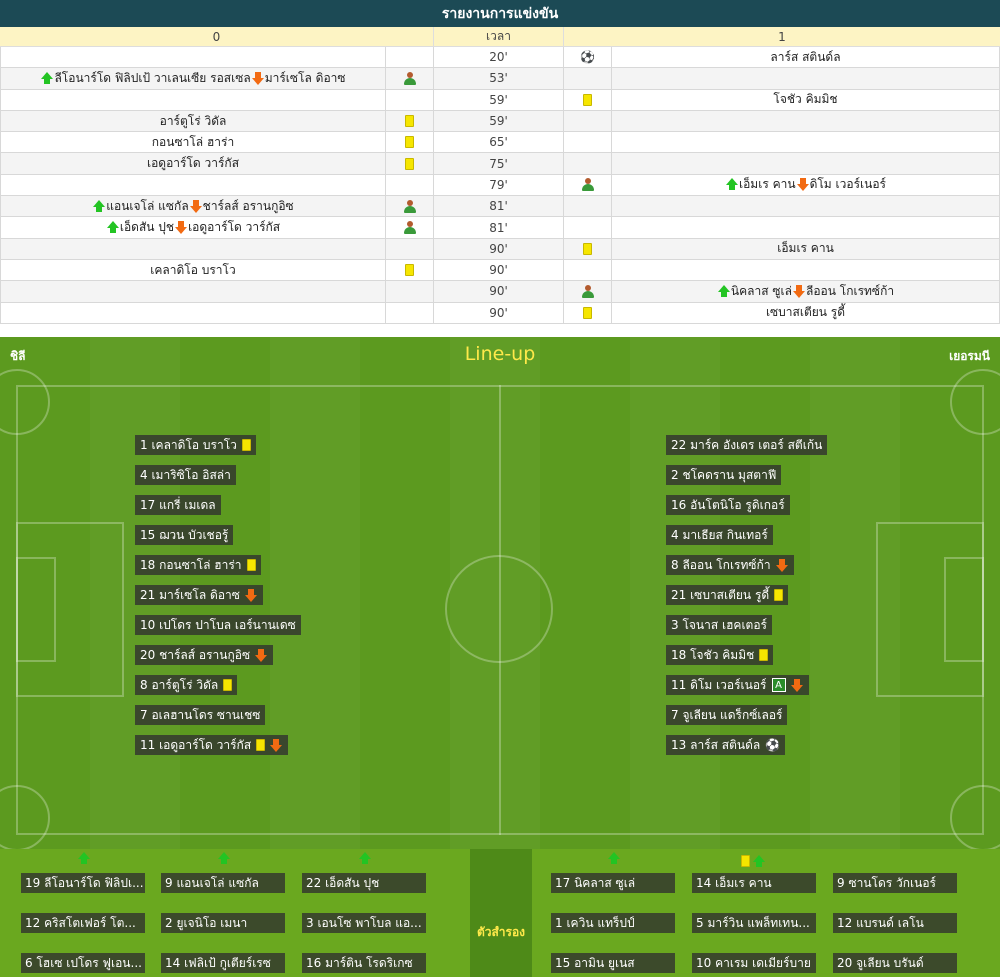 This screenshot has width=1000, height=977. I want to click on player-label: 21 เซบาสเตียน รูดี้, so click(720, 594).